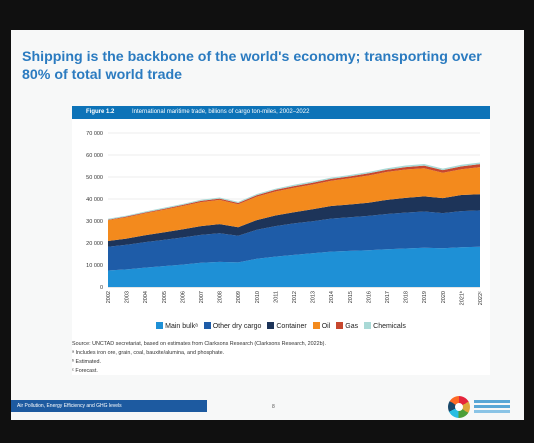 The width and height of the screenshot is (534, 443). Describe the element at coordinates (128, 297) in the screenshot. I see `x-tick-label: 2003` at that location.